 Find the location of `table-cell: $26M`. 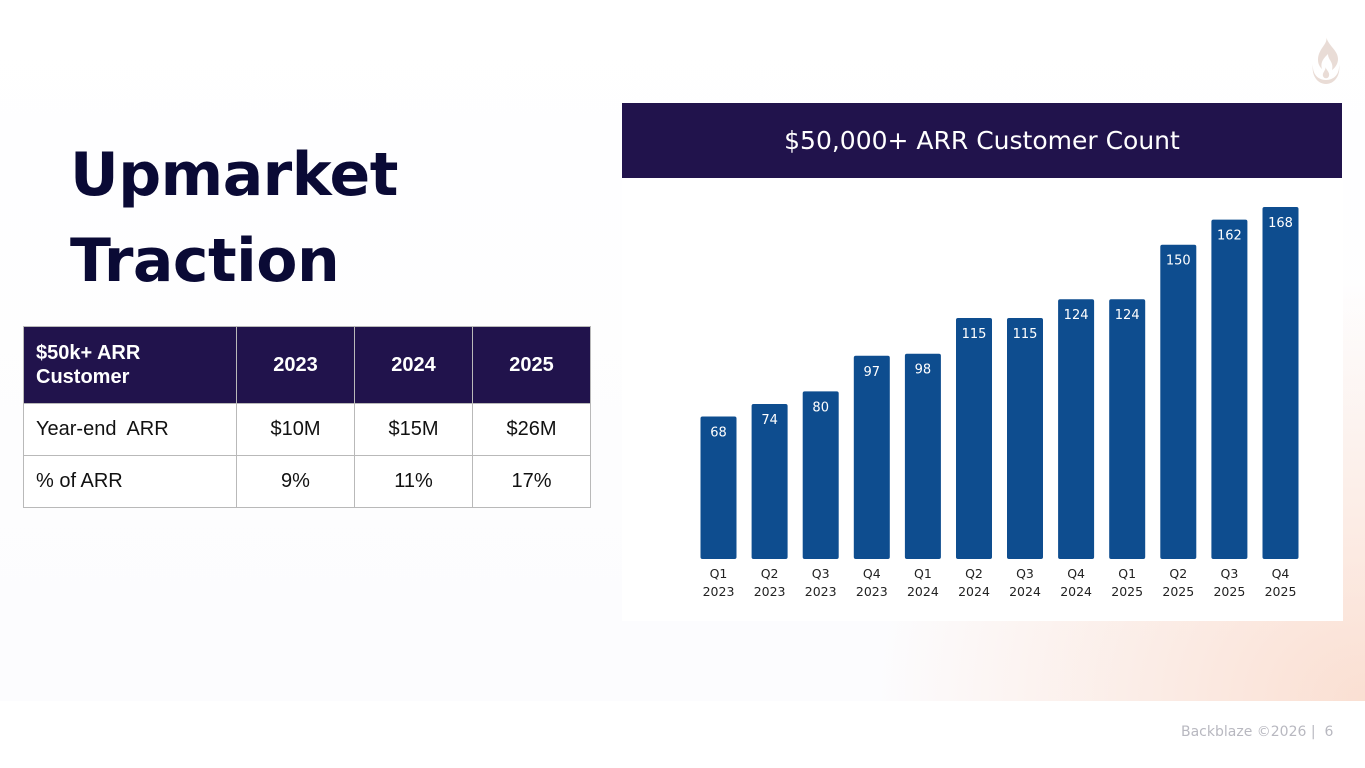

table-cell: $26M is located at coordinates (531, 429).